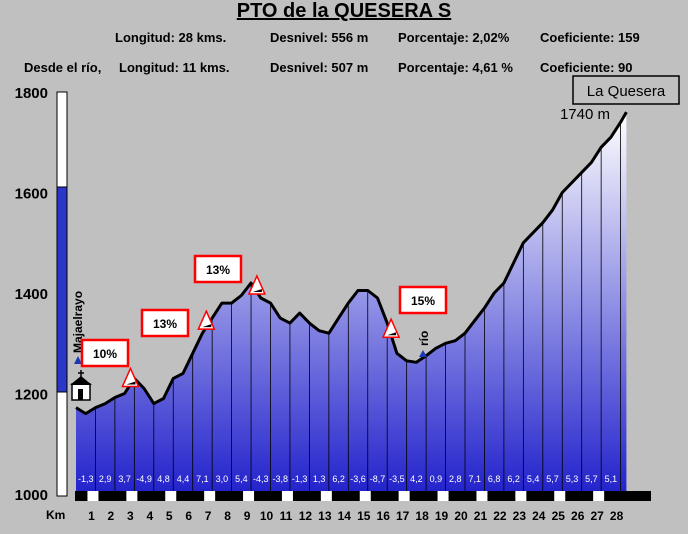 This screenshot has height=534, width=688. Describe the element at coordinates (227, 516) in the screenshot. I see `x-tick-label: 8` at that location.